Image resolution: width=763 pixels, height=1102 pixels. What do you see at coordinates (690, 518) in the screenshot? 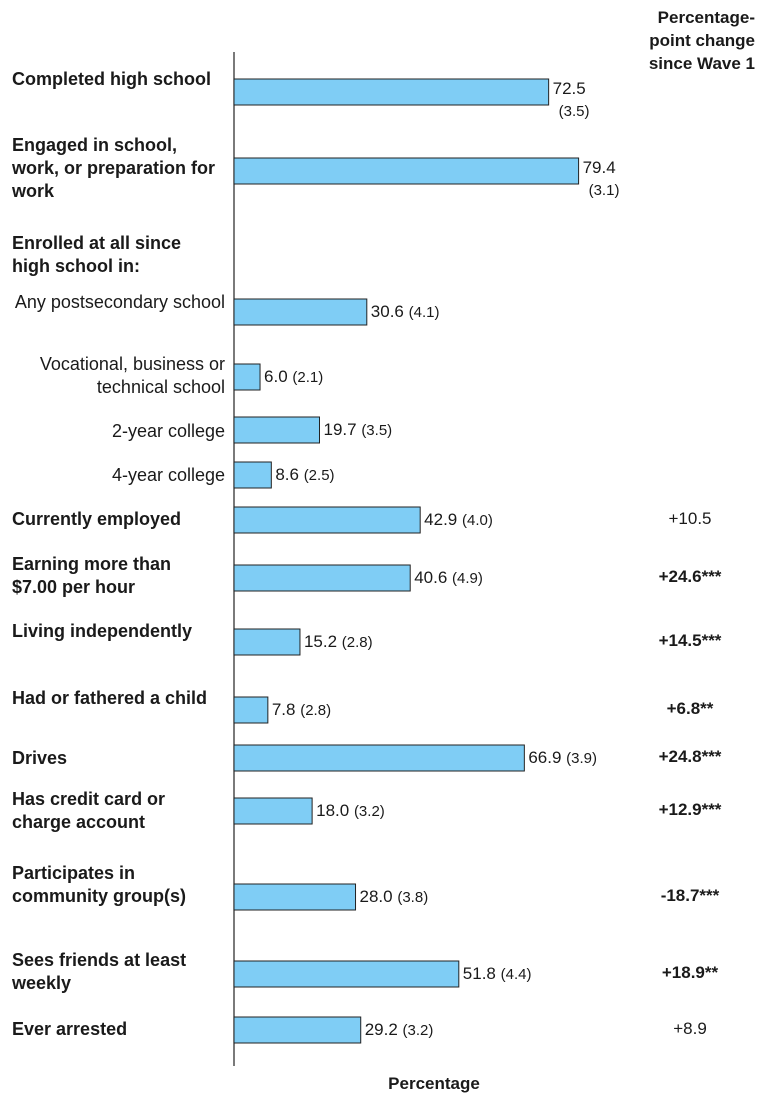
I see `change-value: +10.5` at bounding box center [690, 518].